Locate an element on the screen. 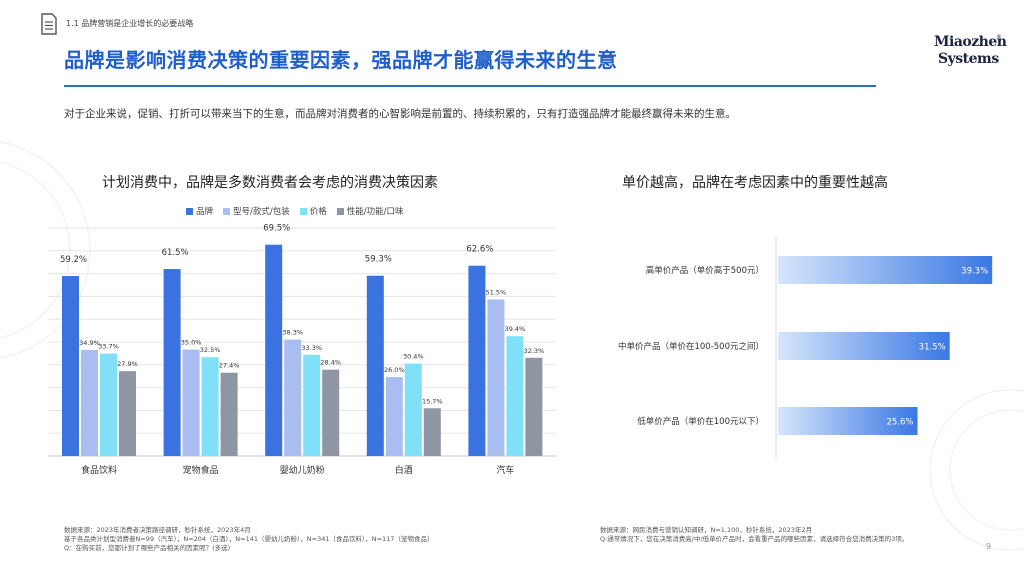 The image size is (1024, 576). category-label: 汽车 is located at coordinates (505, 470).